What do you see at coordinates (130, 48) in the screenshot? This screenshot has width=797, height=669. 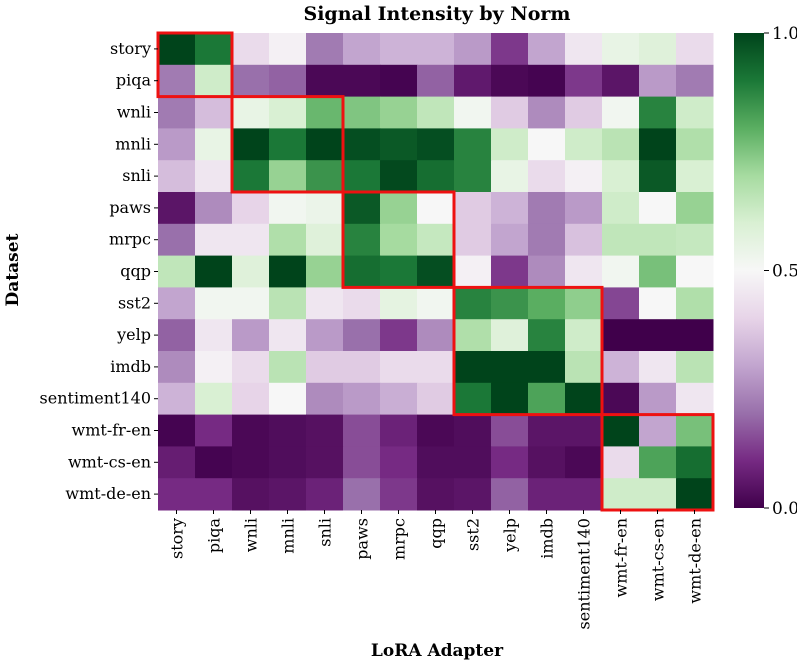 I see `y-tick-label-story: story` at bounding box center [130, 48].